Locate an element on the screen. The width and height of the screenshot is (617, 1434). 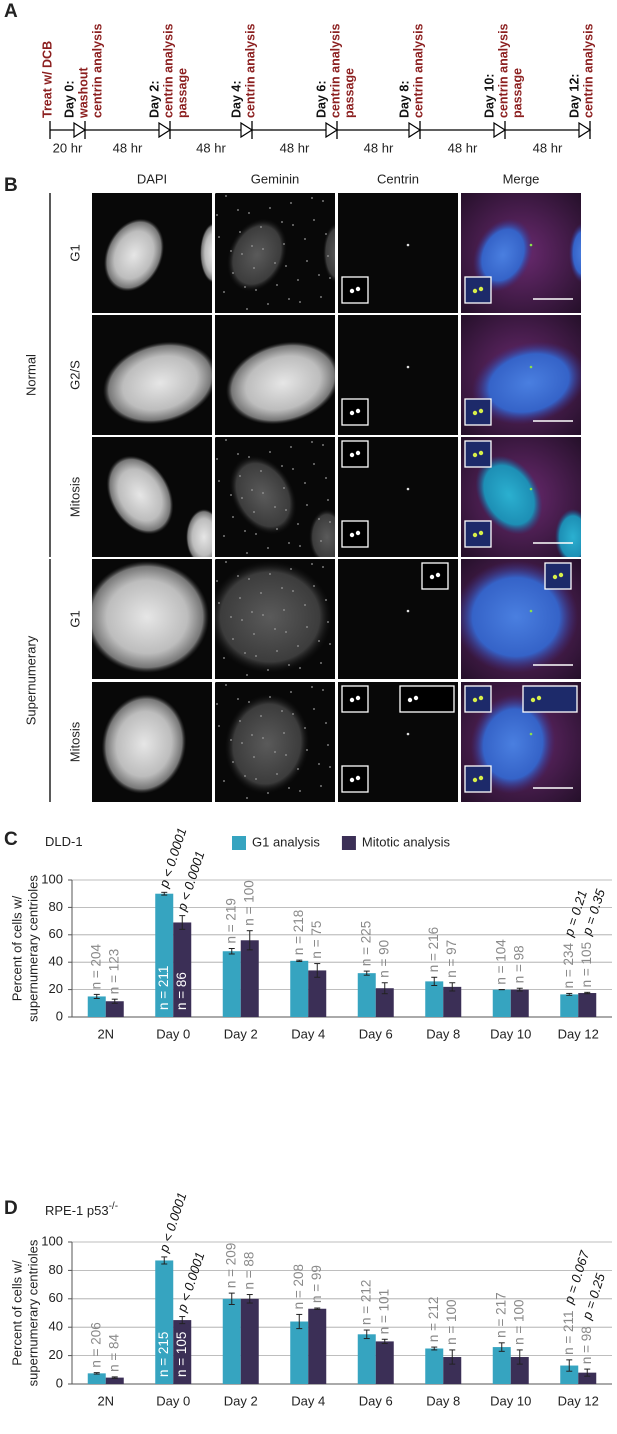
n-label: n = 225 is located at coordinates (365, 943).